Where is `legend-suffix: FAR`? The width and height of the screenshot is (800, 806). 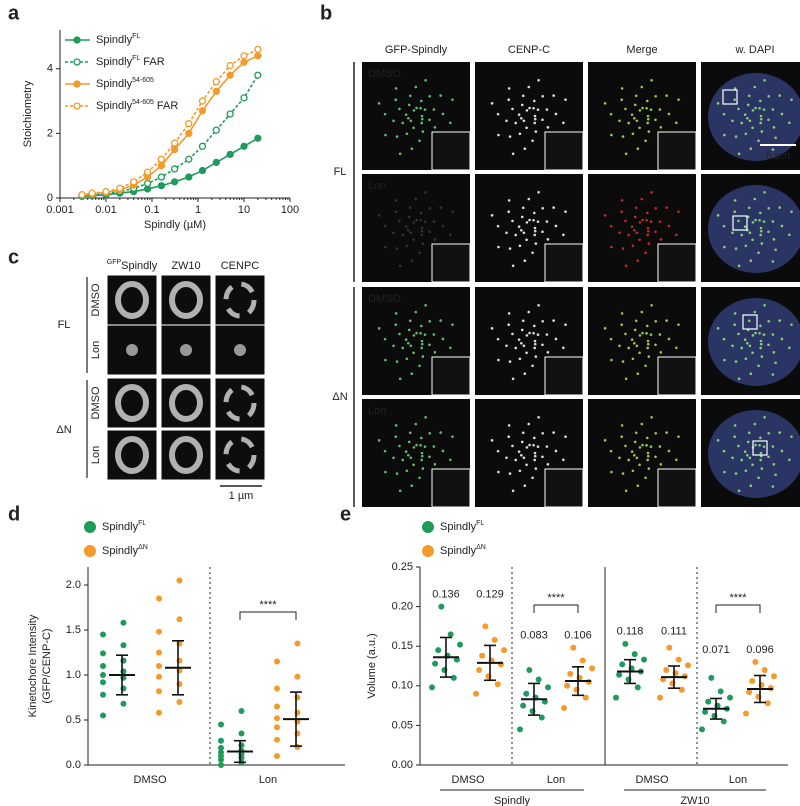
legend-suffix: FAR is located at coordinates (166, 106).